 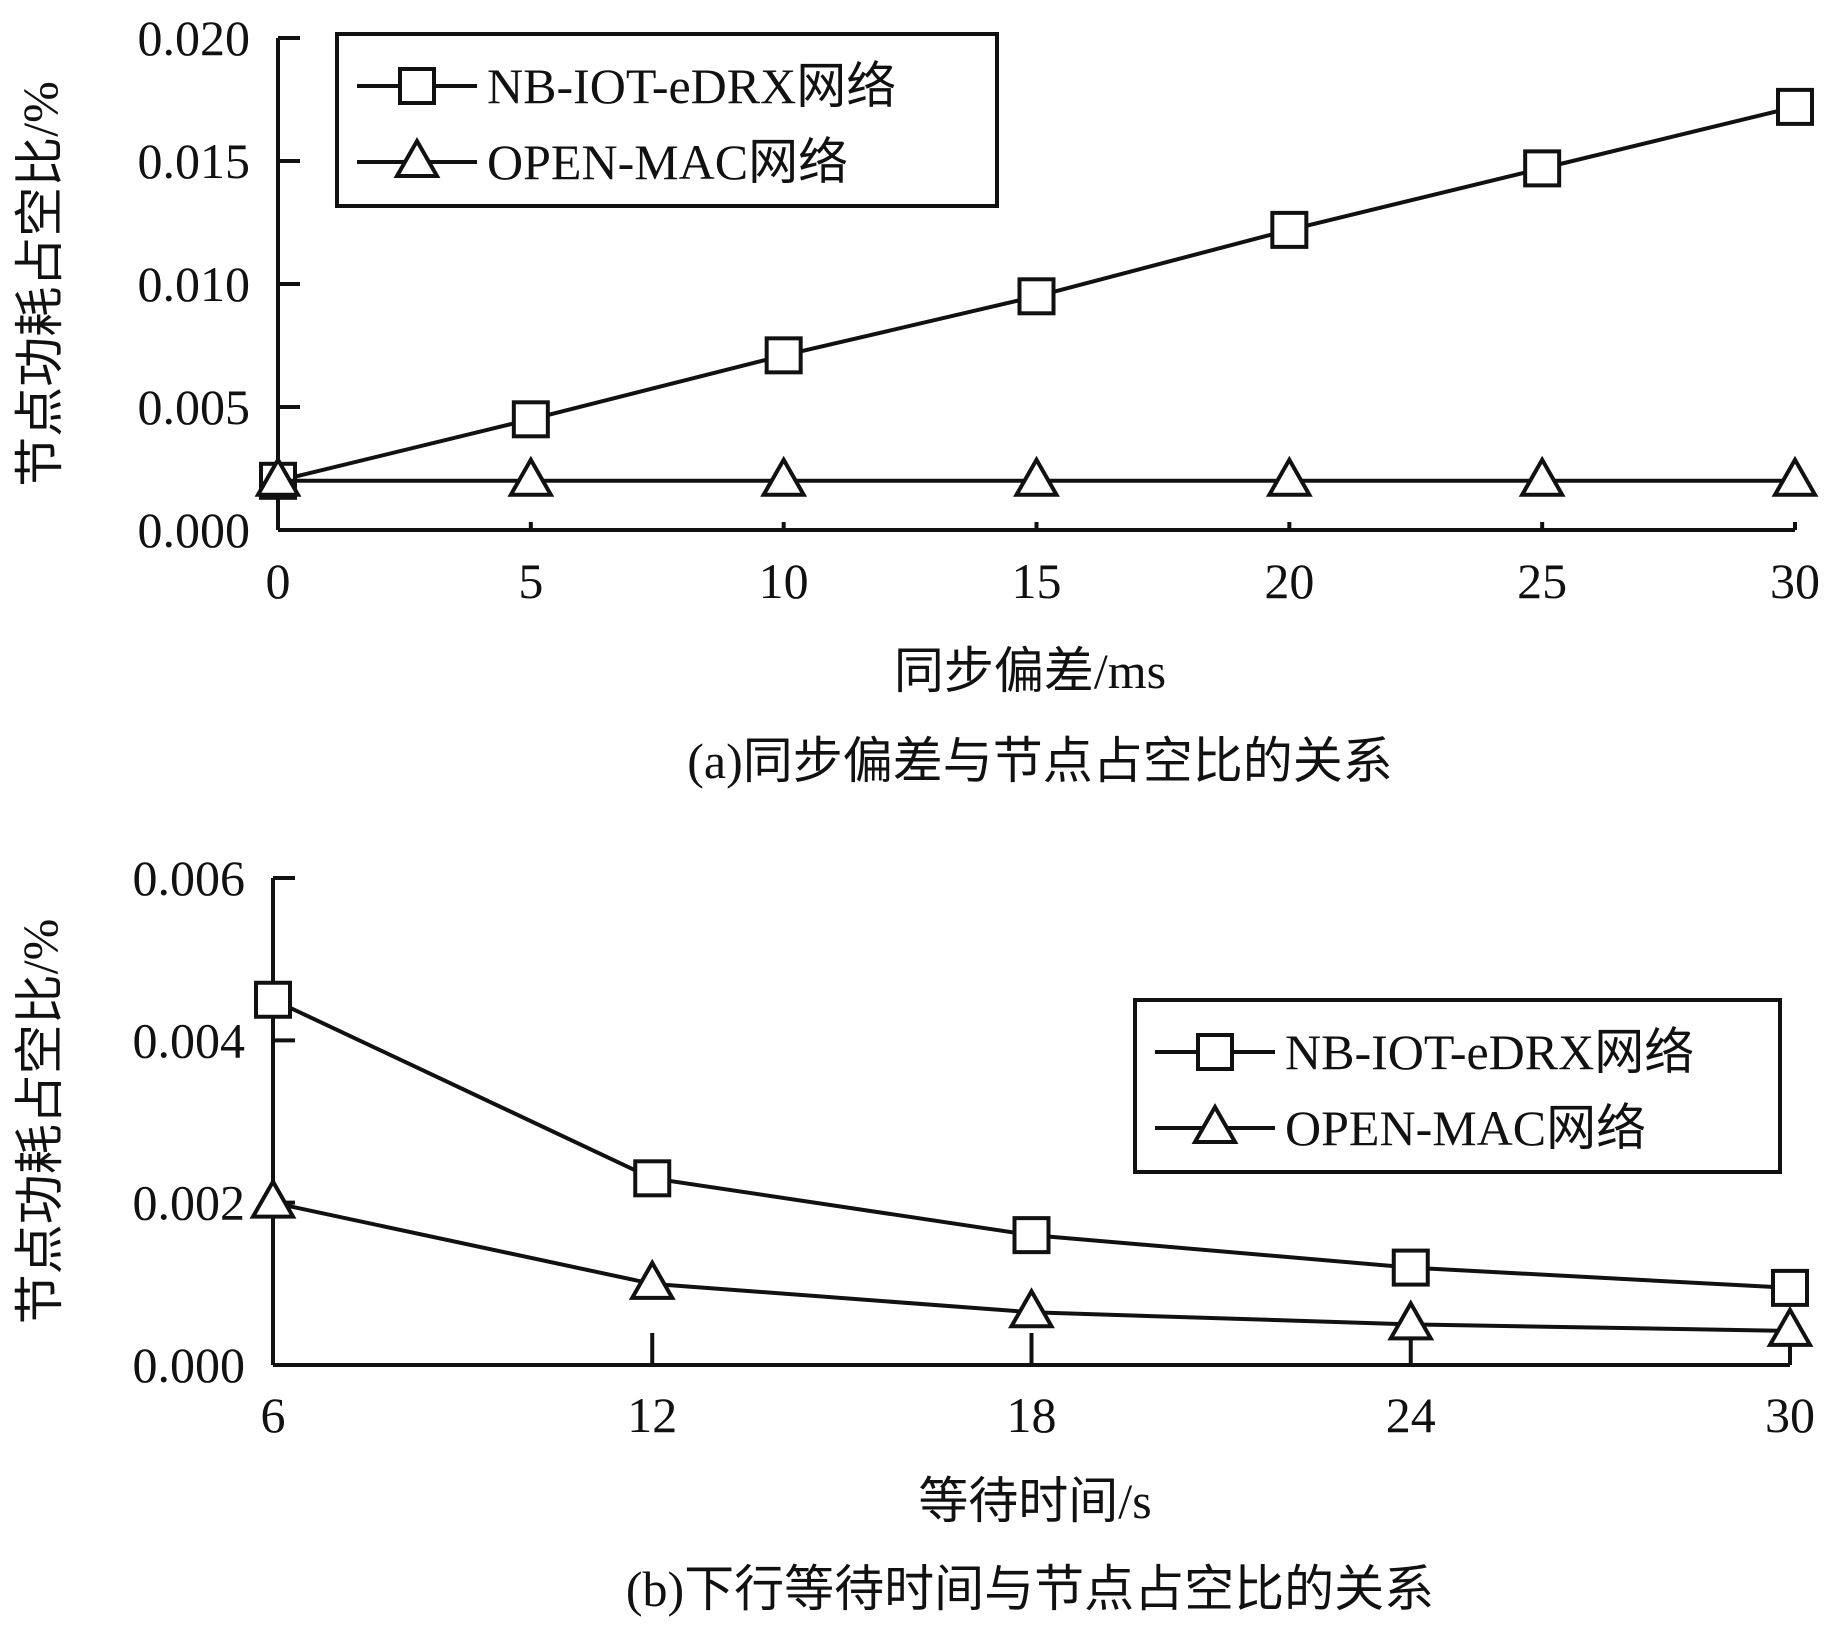 What do you see at coordinates (1411, 1415) in the screenshot?
I see `x-tick-label: 24` at bounding box center [1411, 1415].